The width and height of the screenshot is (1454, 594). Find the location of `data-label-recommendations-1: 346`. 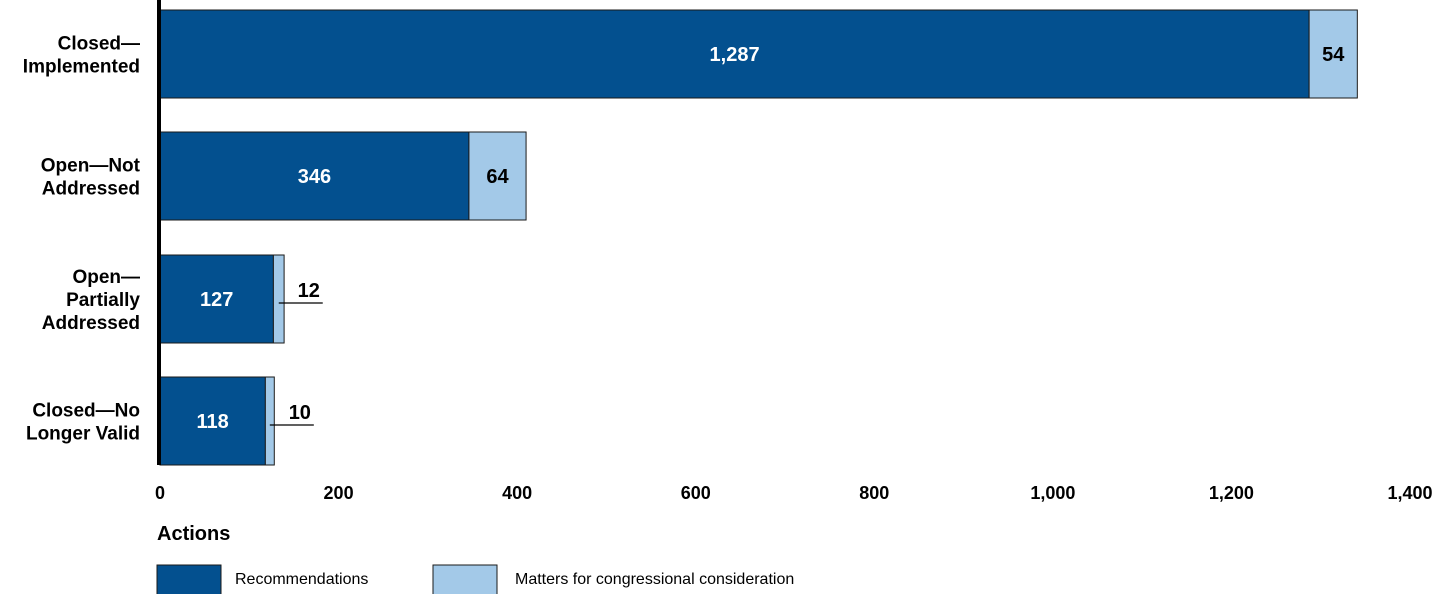

data-label-recommendations-1: 346 is located at coordinates (314, 177).